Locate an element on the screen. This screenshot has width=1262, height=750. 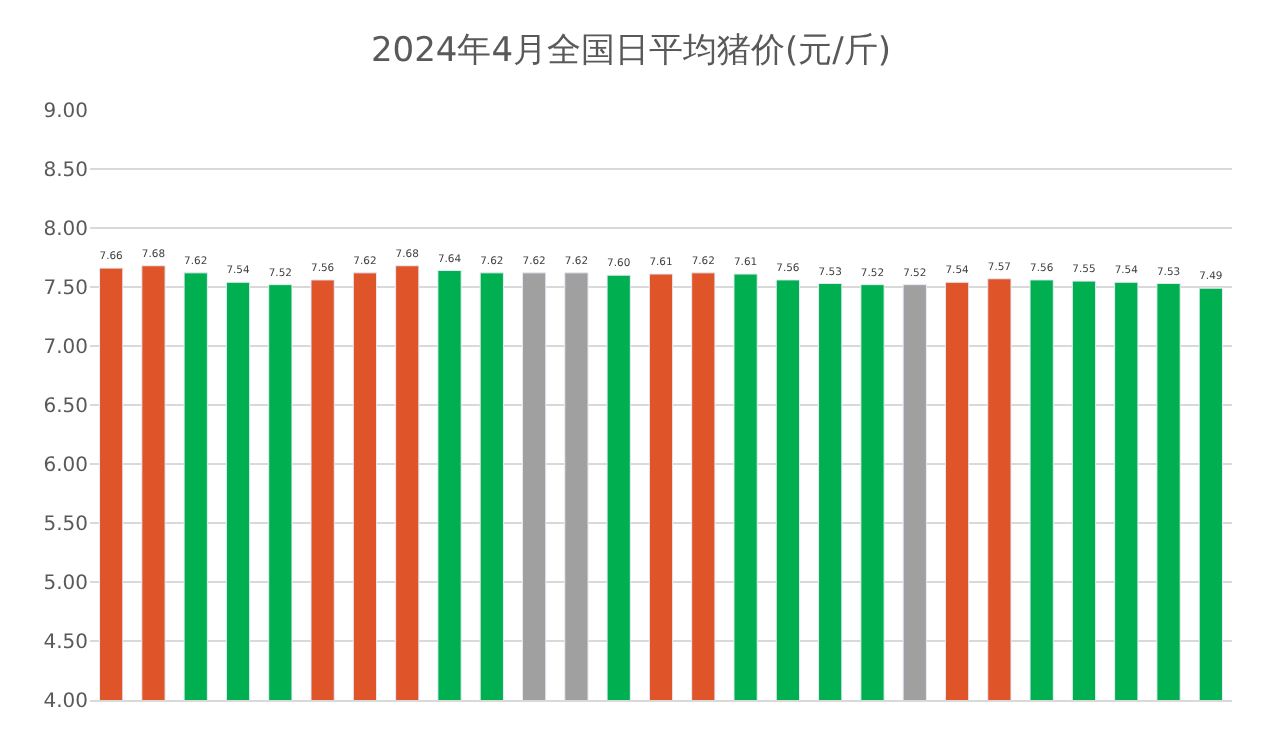
chart-title: 2024年4月全国日平均猪价(元/斤) is located at coordinates (631, 51).